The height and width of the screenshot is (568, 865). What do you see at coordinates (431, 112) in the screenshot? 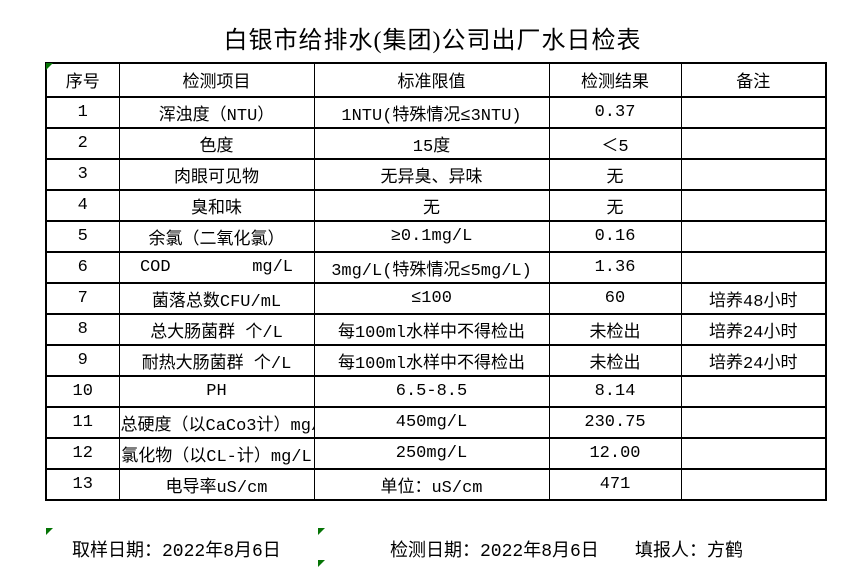
I see `cell-limit: 1NTU(特殊情况≤3NTU)` at bounding box center [431, 112].